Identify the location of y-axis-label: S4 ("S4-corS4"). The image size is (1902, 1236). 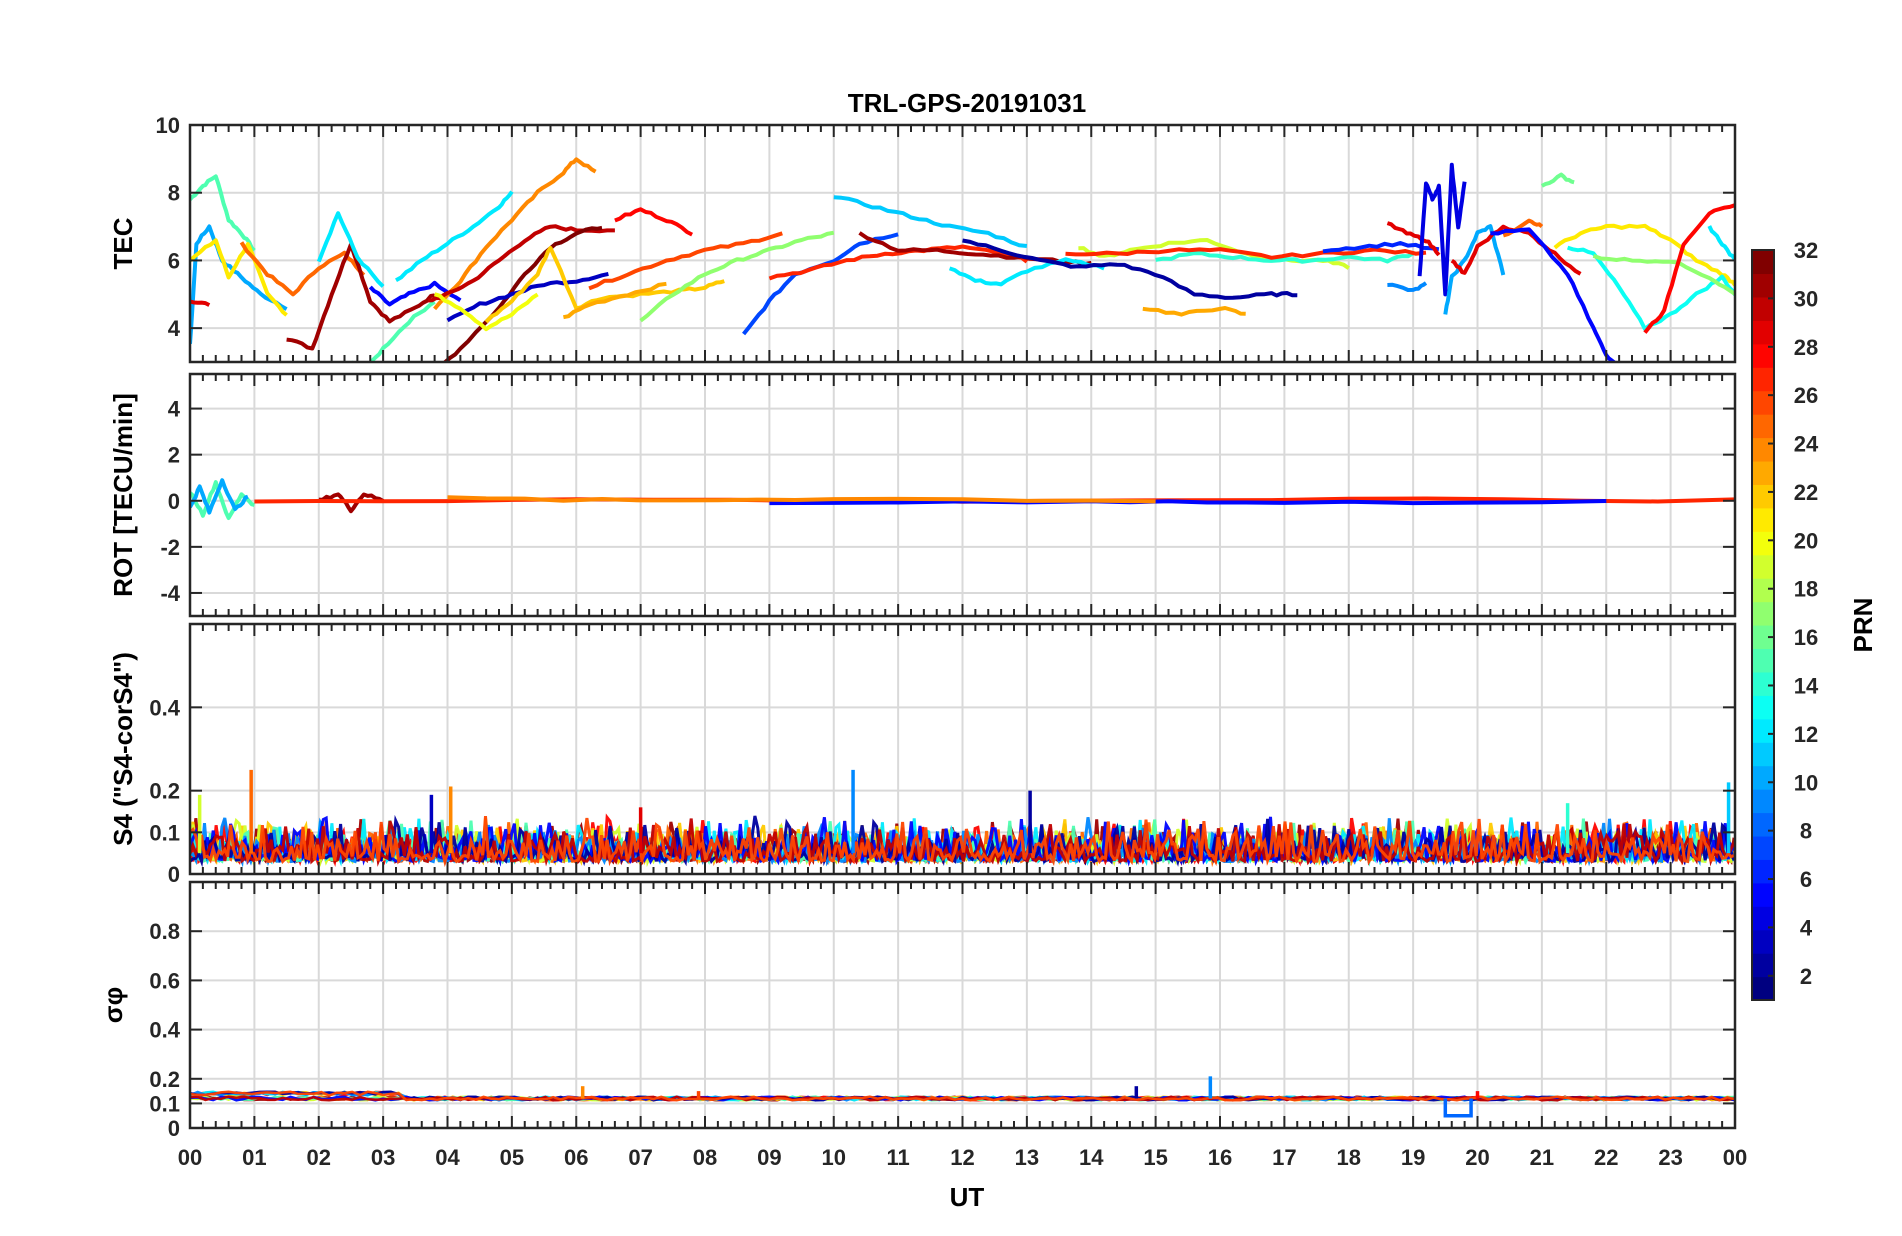
(123, 749).